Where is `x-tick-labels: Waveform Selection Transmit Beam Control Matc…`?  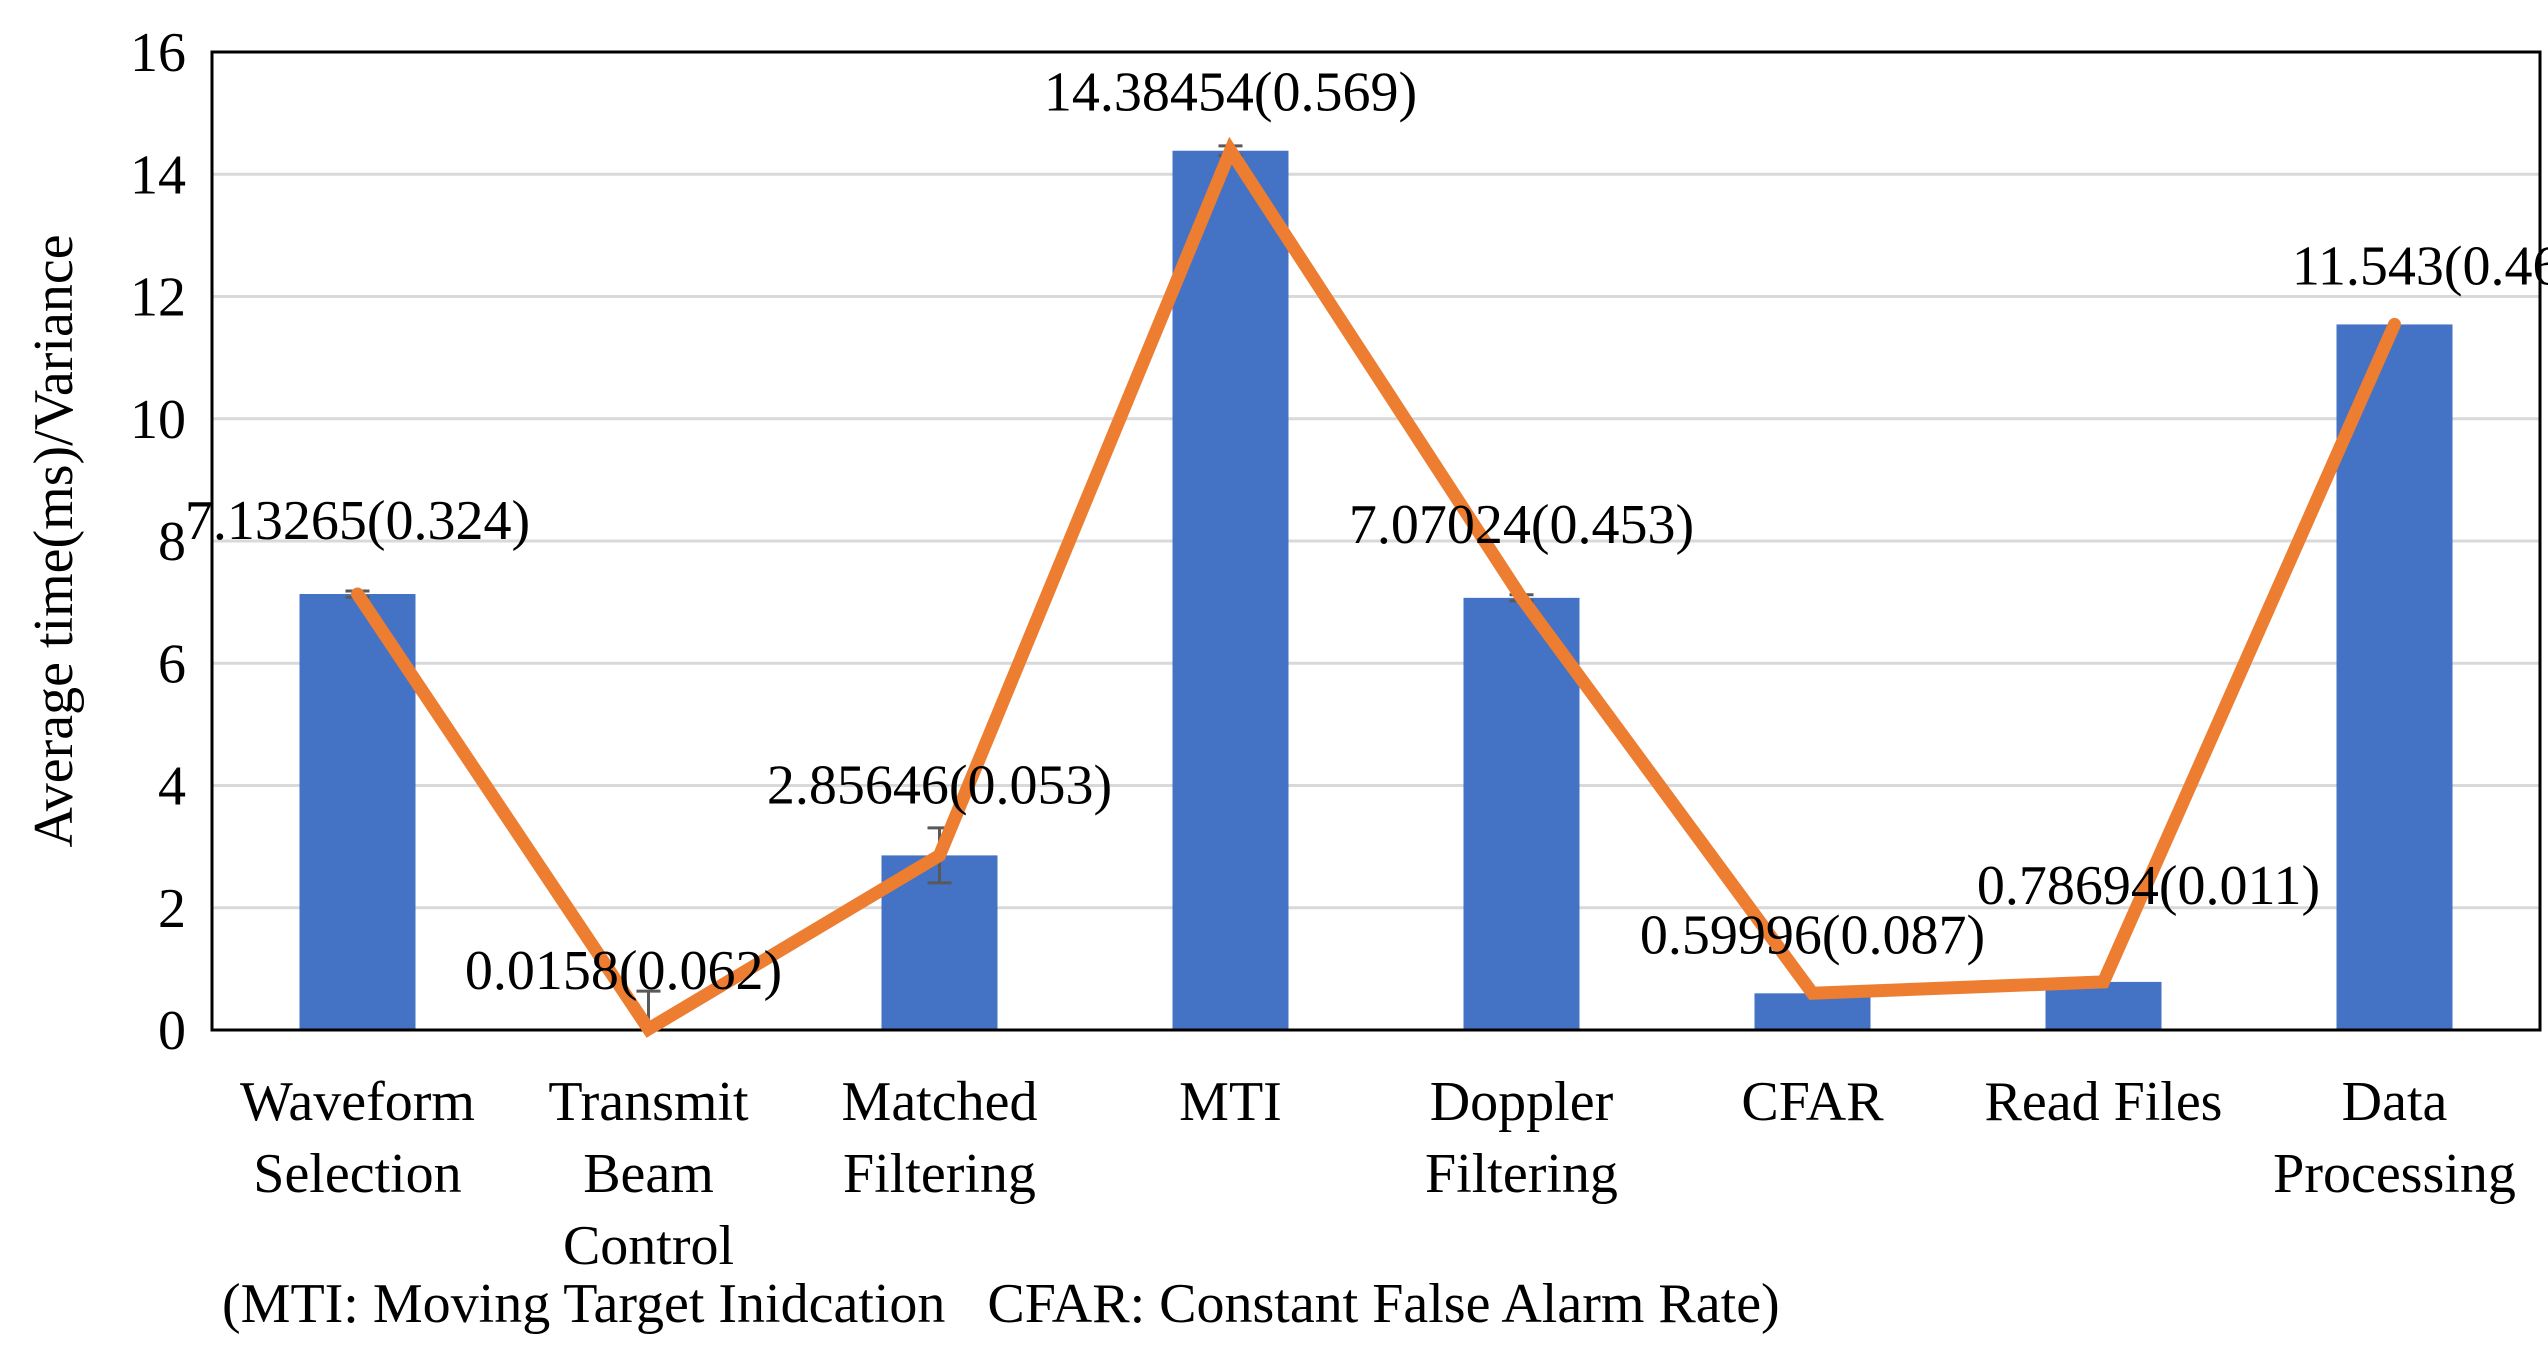
x-tick-labels: Waveform Selection Transmit Beam Control Matc… is located at coordinates (1378, 1174).